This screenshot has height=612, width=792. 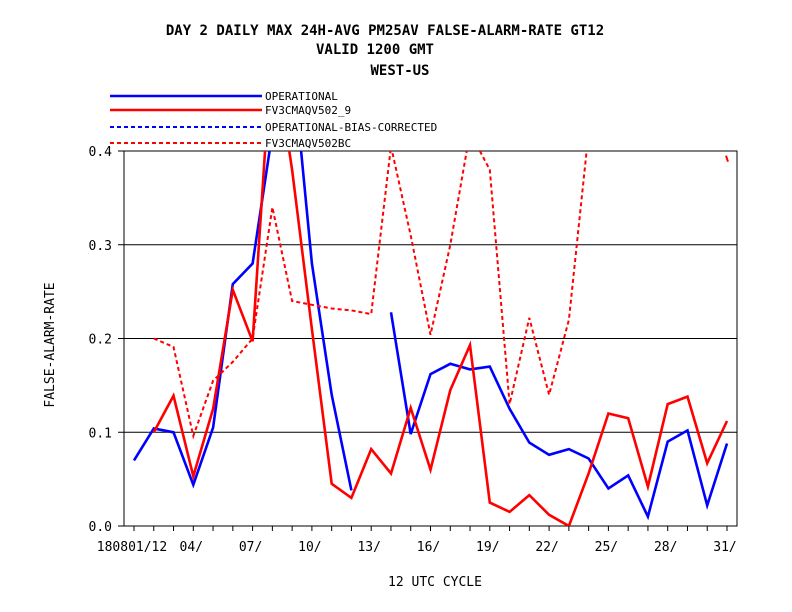 I want to click on x-tick-label: 28/, so click(x=665, y=547).